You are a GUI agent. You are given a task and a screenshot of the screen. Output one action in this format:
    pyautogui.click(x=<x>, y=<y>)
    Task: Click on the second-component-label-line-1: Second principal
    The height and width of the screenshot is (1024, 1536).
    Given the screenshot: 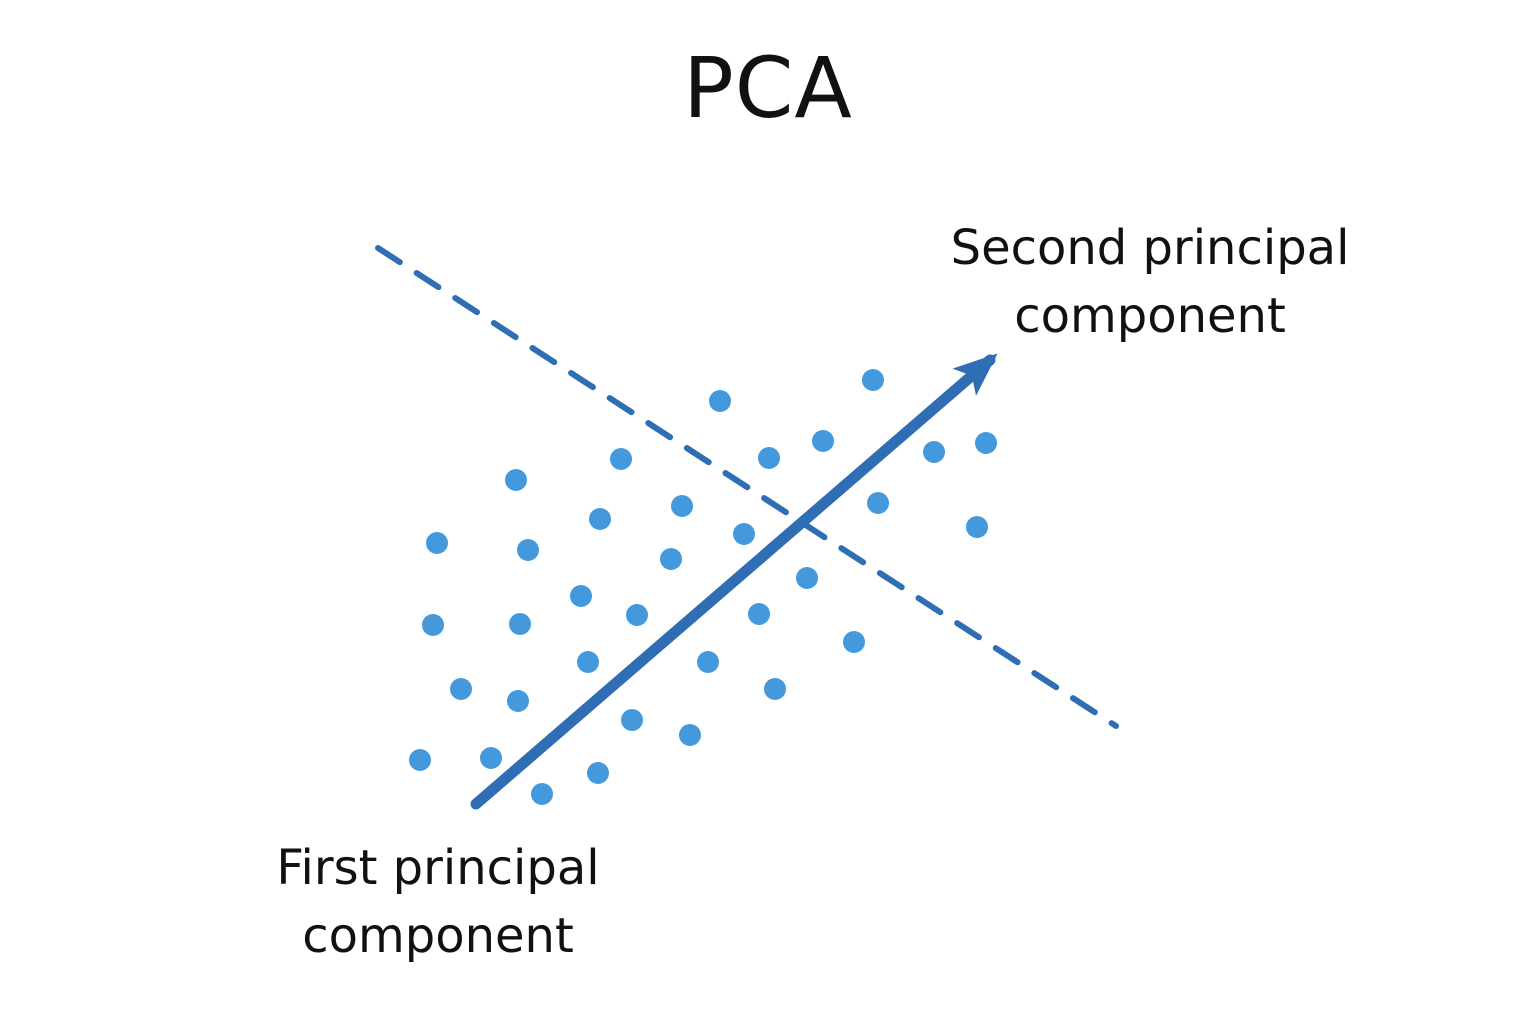 What is the action you would take?
    pyautogui.click(x=1150, y=248)
    